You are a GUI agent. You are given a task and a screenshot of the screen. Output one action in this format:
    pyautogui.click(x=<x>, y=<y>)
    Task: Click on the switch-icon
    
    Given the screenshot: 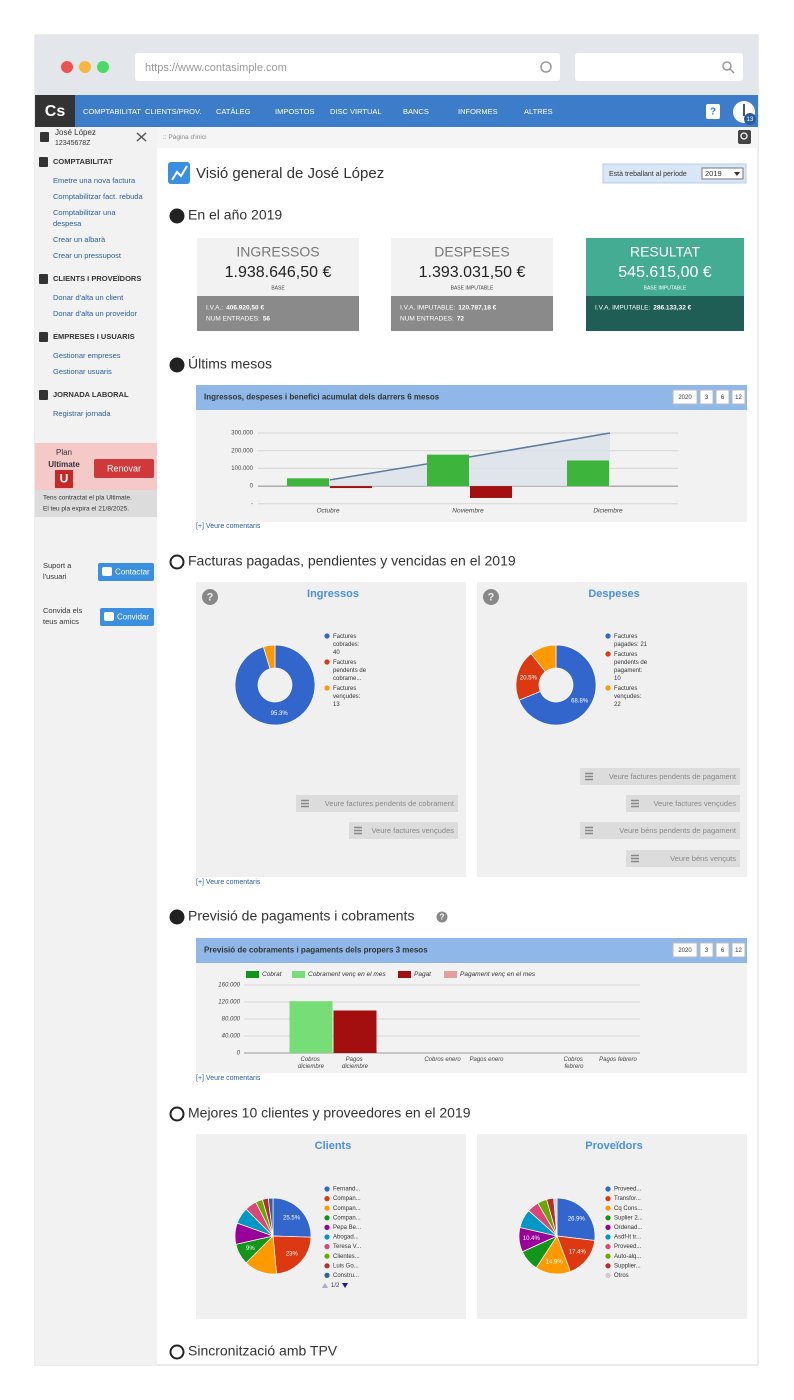 What is the action you would take?
    pyautogui.click(x=141, y=137)
    